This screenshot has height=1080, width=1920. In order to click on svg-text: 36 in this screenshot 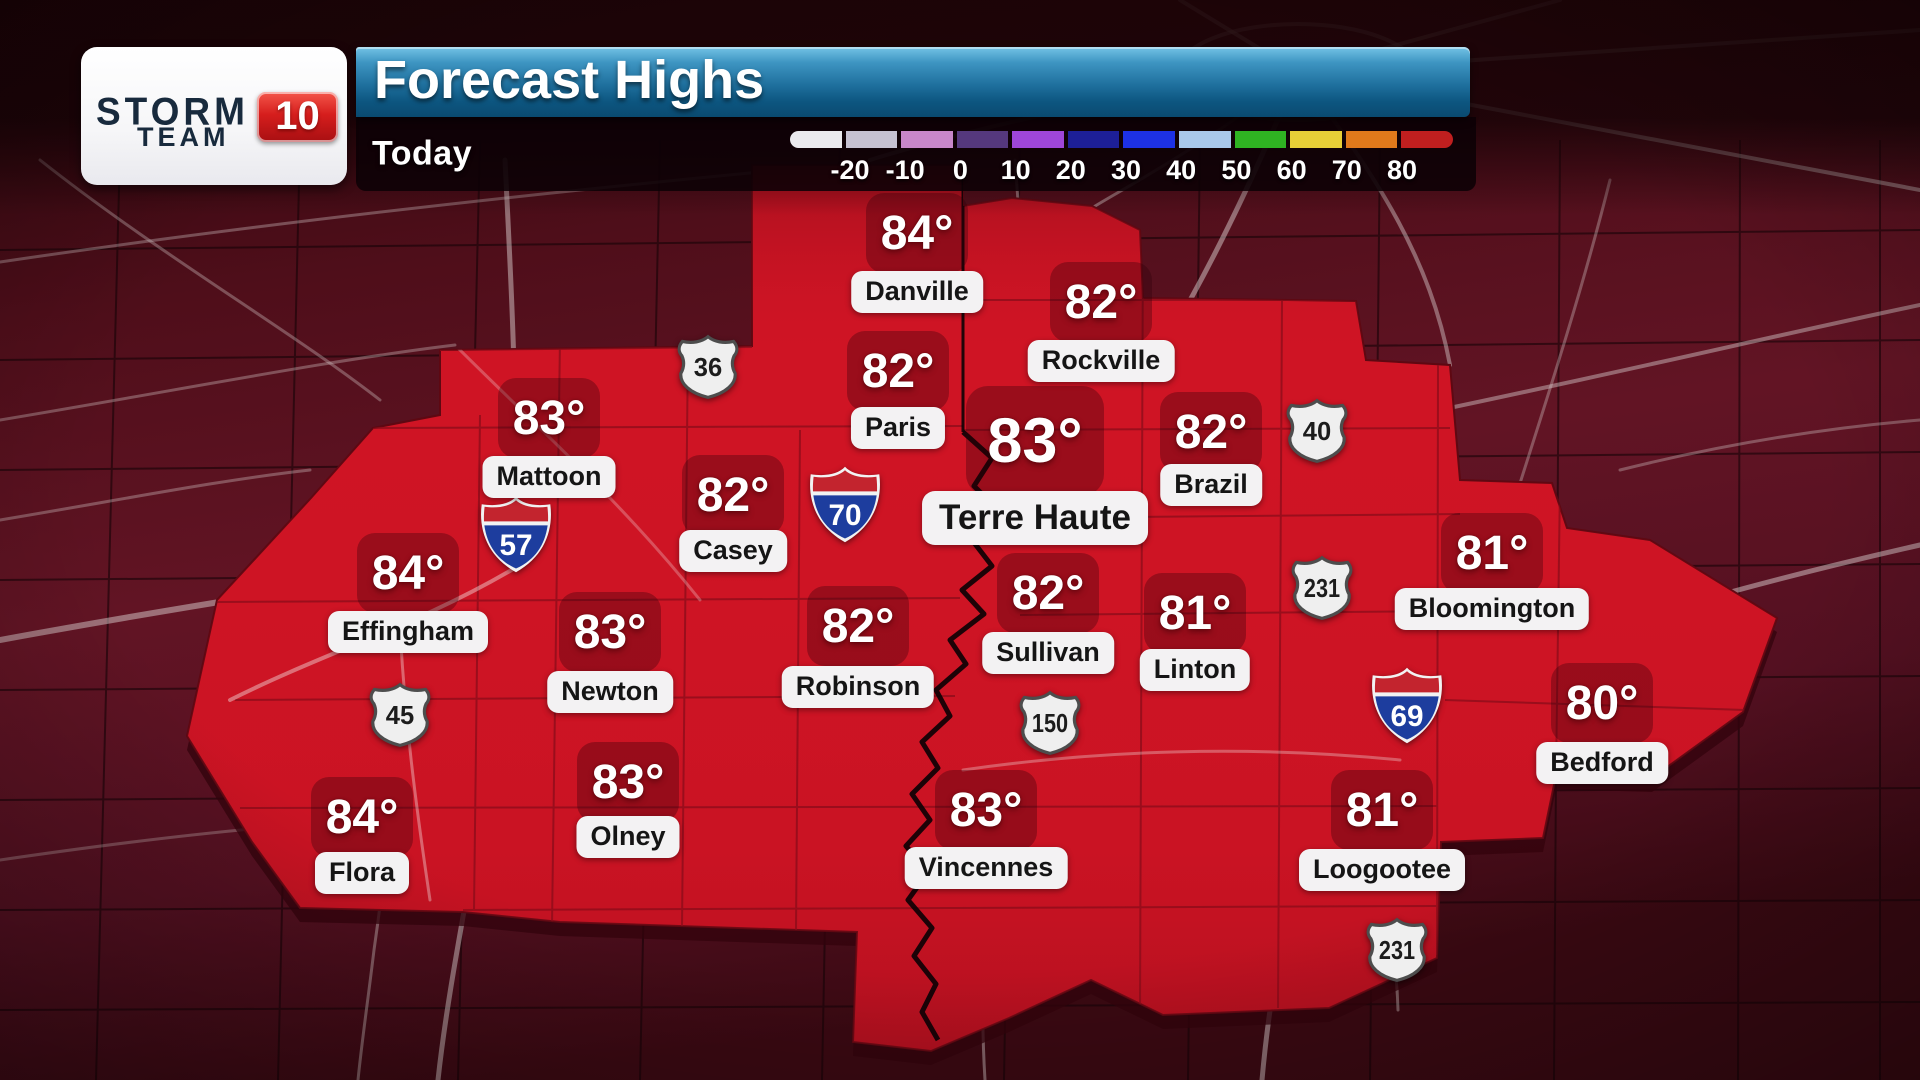, I will do `click(708, 368)`.